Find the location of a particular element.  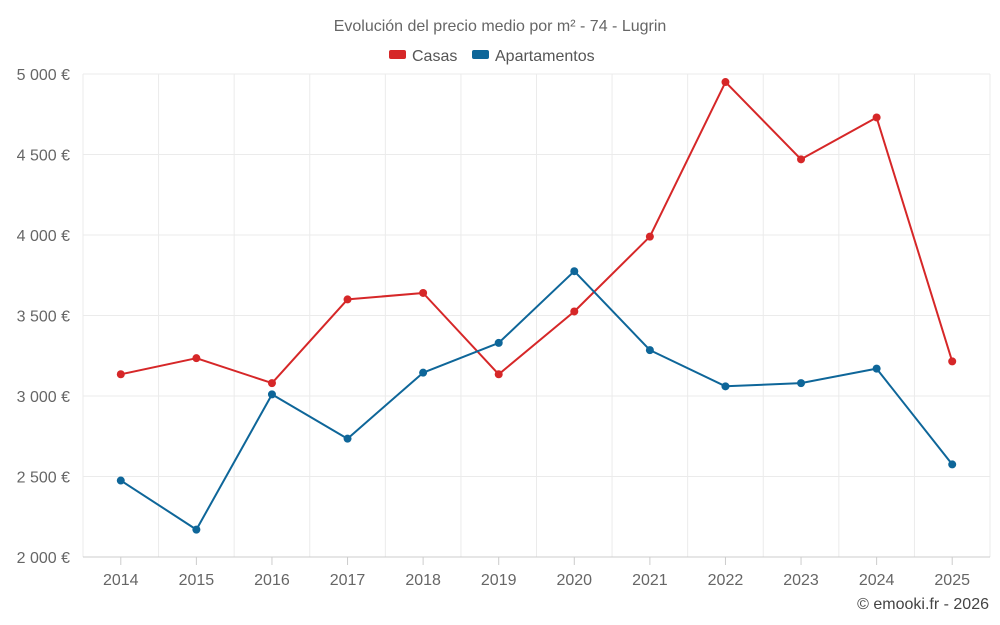

legend-item-apartamentos: Apartamentos is located at coordinates (533, 56).